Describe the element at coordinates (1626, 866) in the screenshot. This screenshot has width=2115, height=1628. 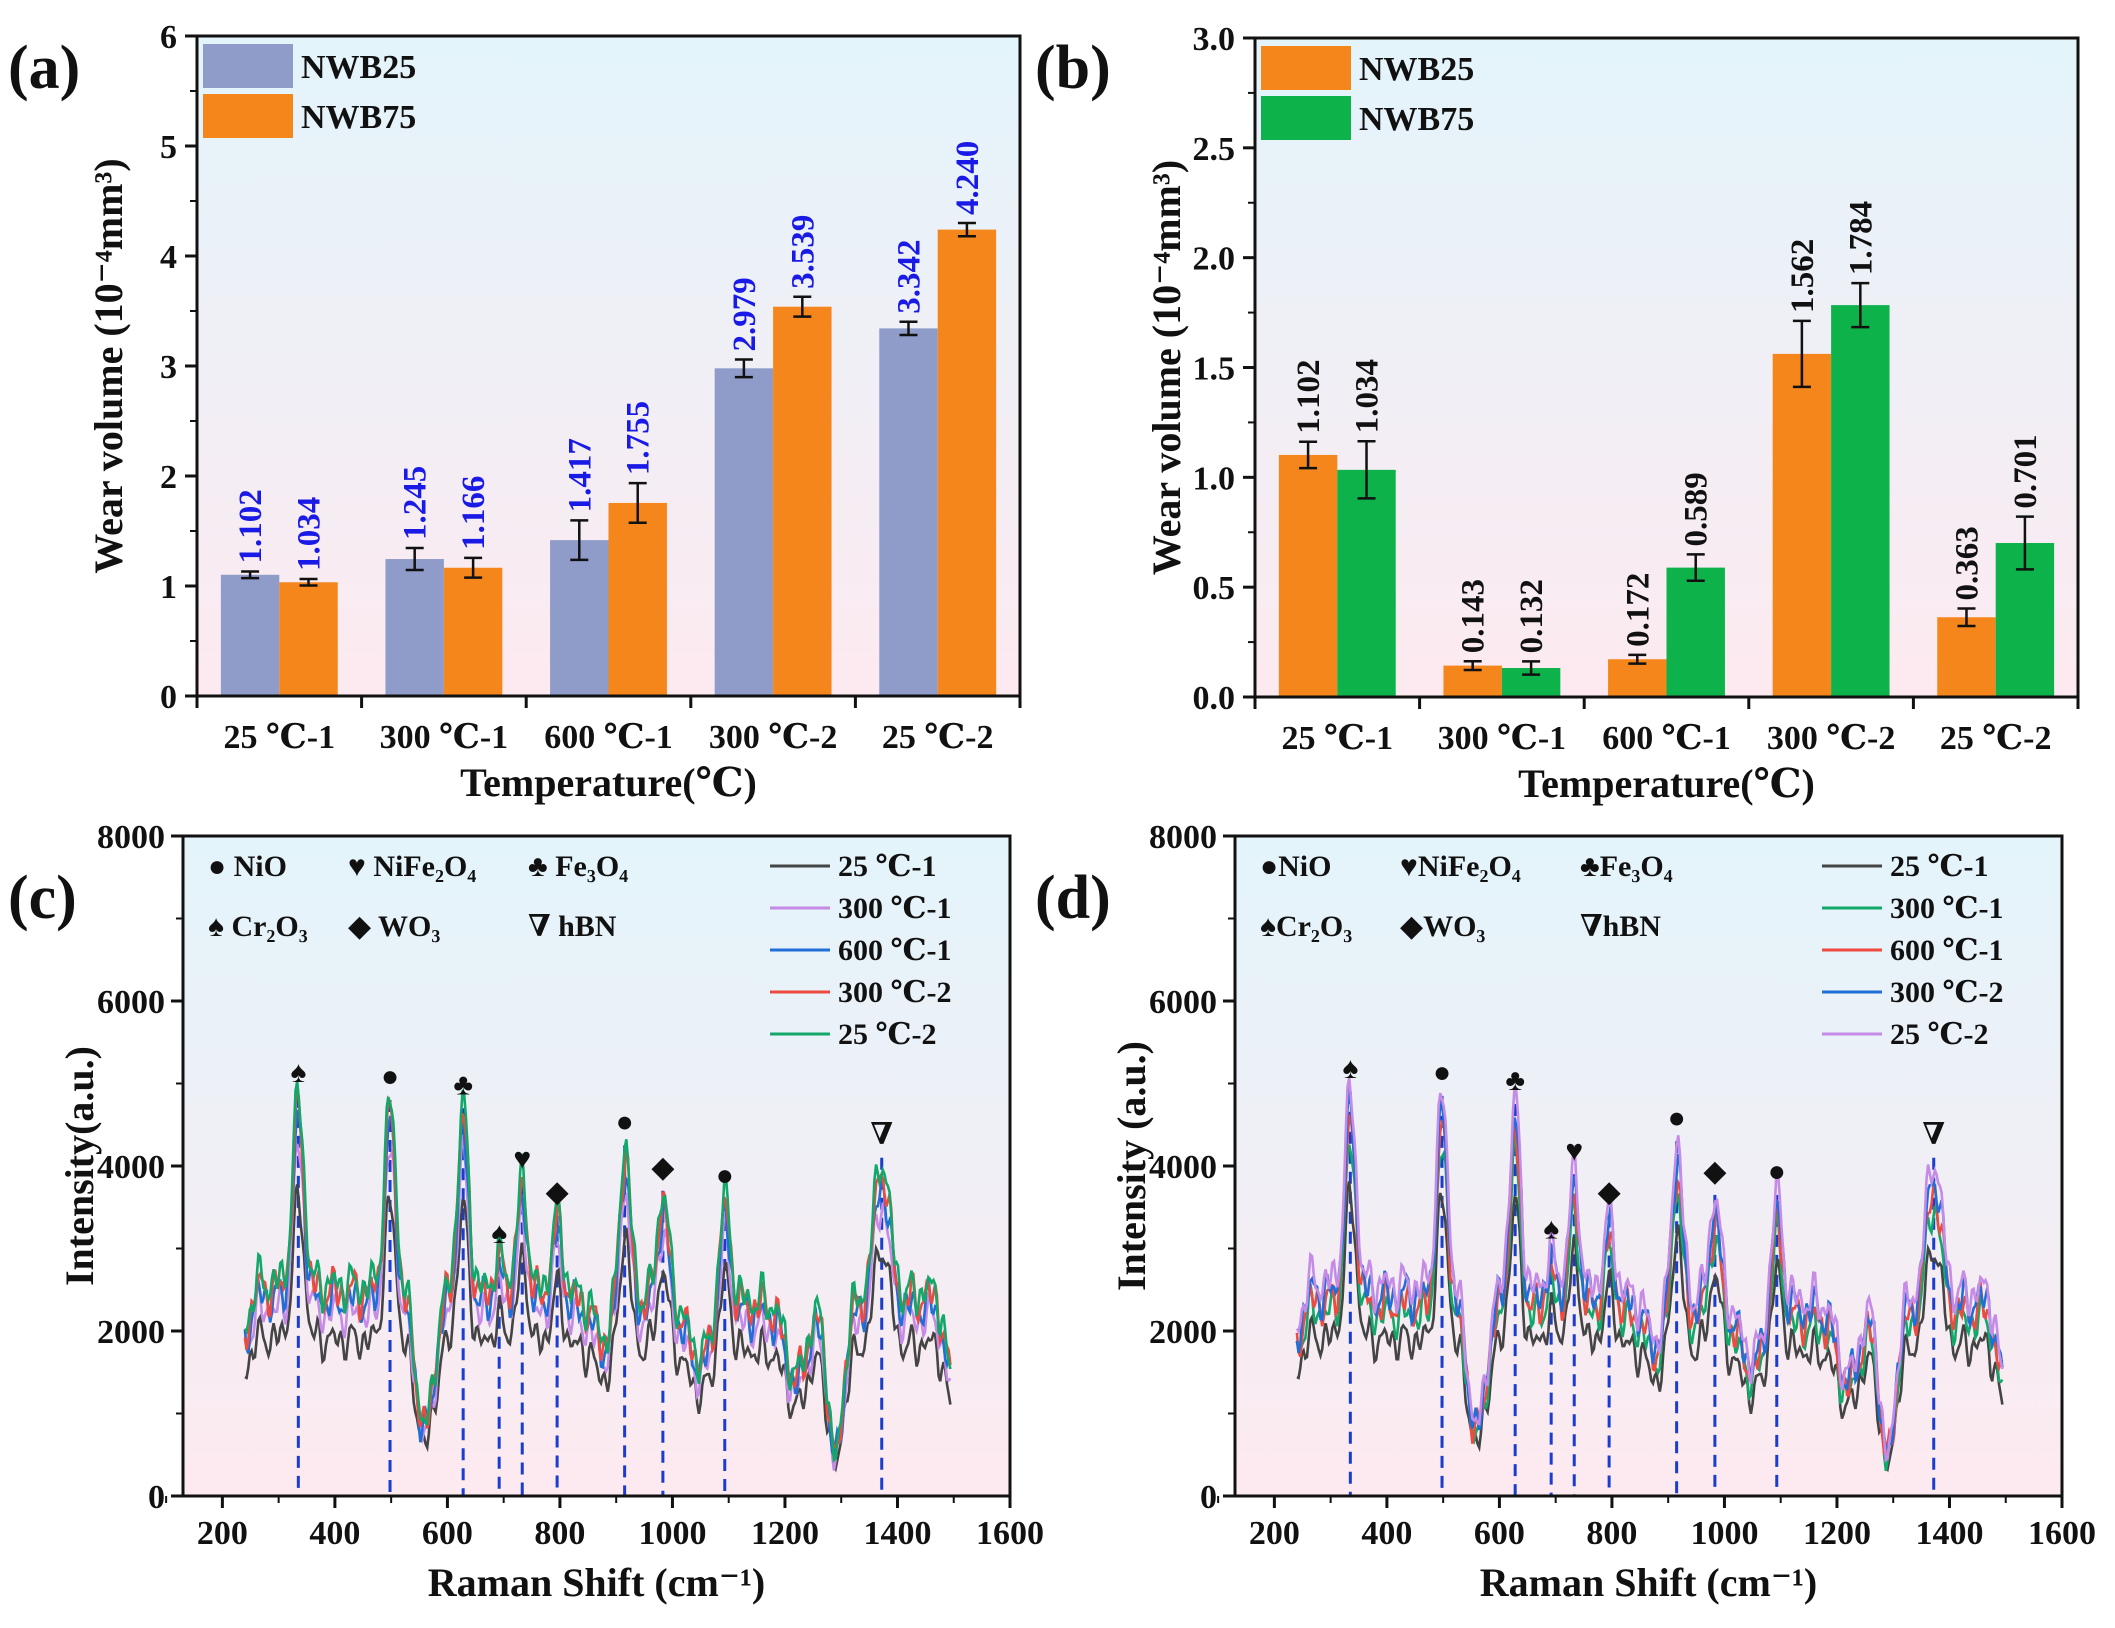
I see `phase-legend-item: ♣Fe₃O₄` at that location.